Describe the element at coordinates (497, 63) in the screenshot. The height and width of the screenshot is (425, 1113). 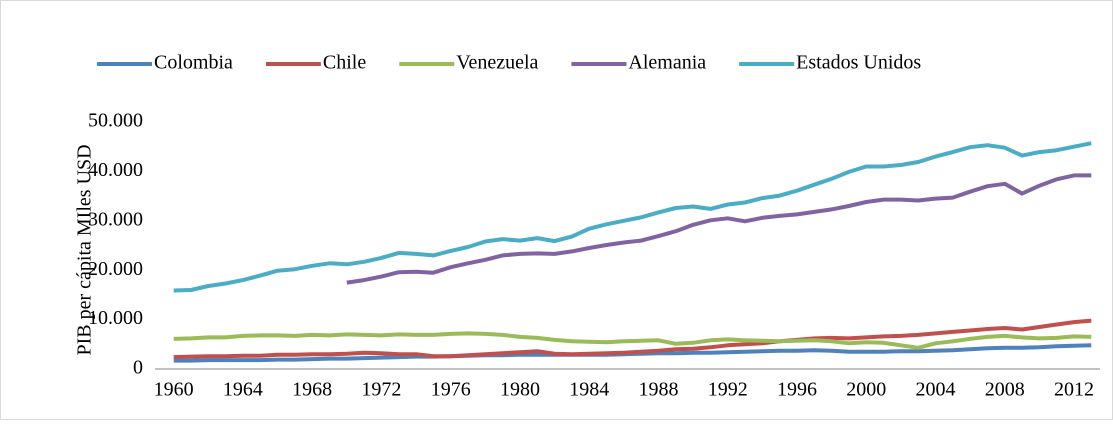
I see `legend-label: Venezuela` at that location.